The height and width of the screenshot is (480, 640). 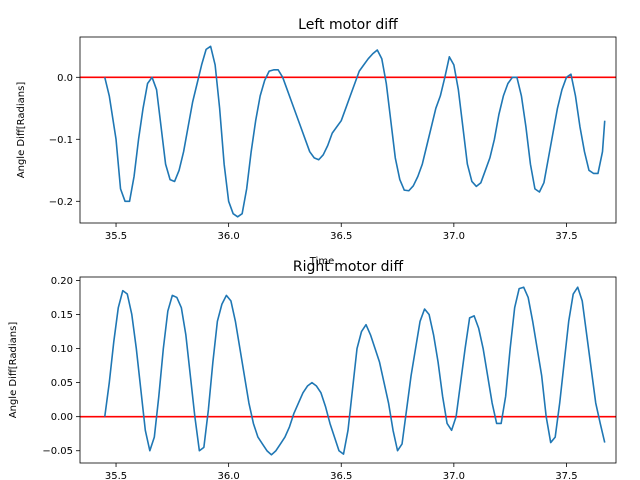 I want to click on right-motor-title: Right motor diff, so click(x=348, y=267).